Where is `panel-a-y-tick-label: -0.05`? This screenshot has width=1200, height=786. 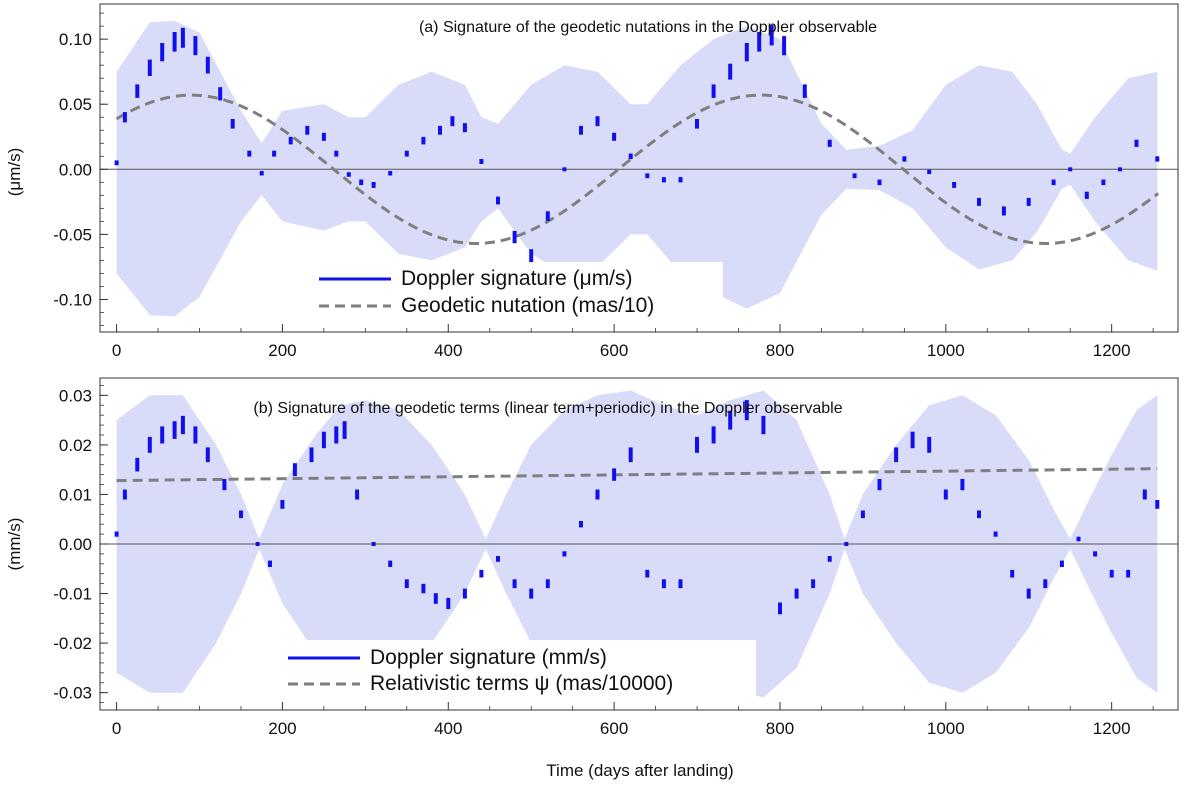 panel-a-y-tick-label: -0.05 is located at coordinates (72, 234).